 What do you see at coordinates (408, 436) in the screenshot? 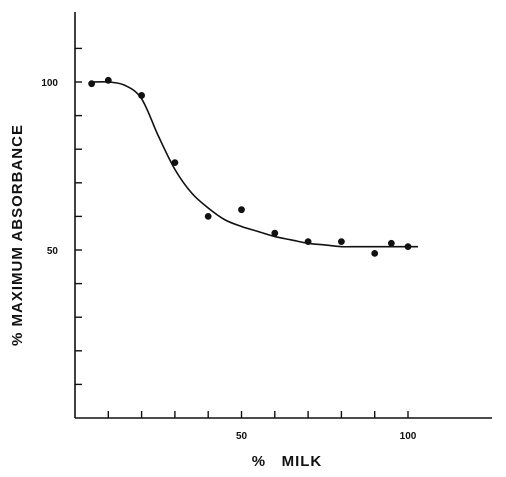
I see `x-tick-label-100: 100` at bounding box center [408, 436].